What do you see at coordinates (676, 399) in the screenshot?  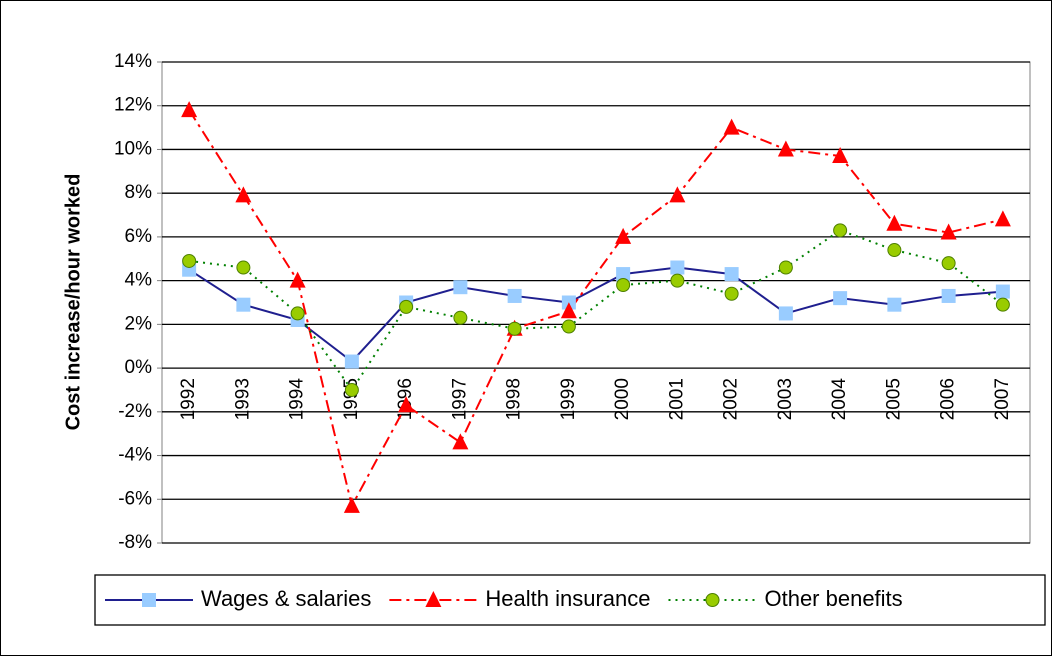 I see `x-tick-label: 2001` at bounding box center [676, 399].